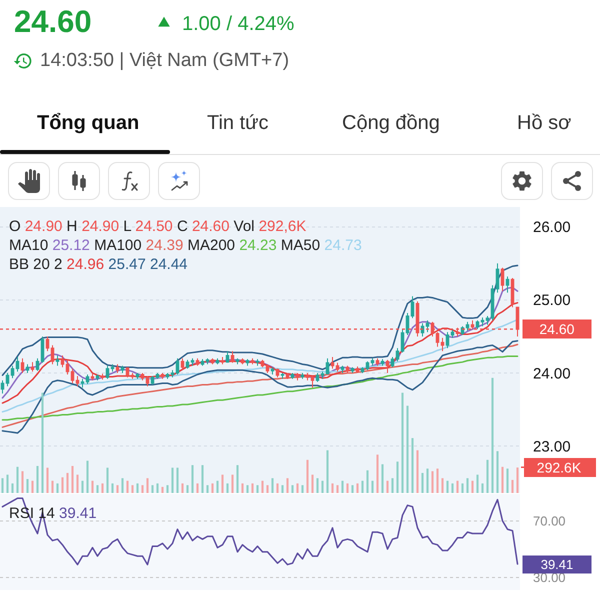  Describe the element at coordinates (238, 123) in the screenshot. I see `text: Tin tức` at that location.